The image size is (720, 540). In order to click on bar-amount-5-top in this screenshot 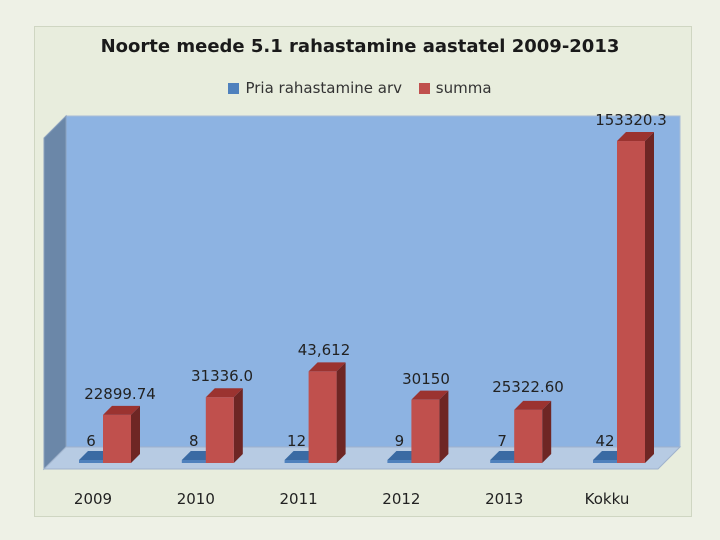, I will do `click(635, 137)`.